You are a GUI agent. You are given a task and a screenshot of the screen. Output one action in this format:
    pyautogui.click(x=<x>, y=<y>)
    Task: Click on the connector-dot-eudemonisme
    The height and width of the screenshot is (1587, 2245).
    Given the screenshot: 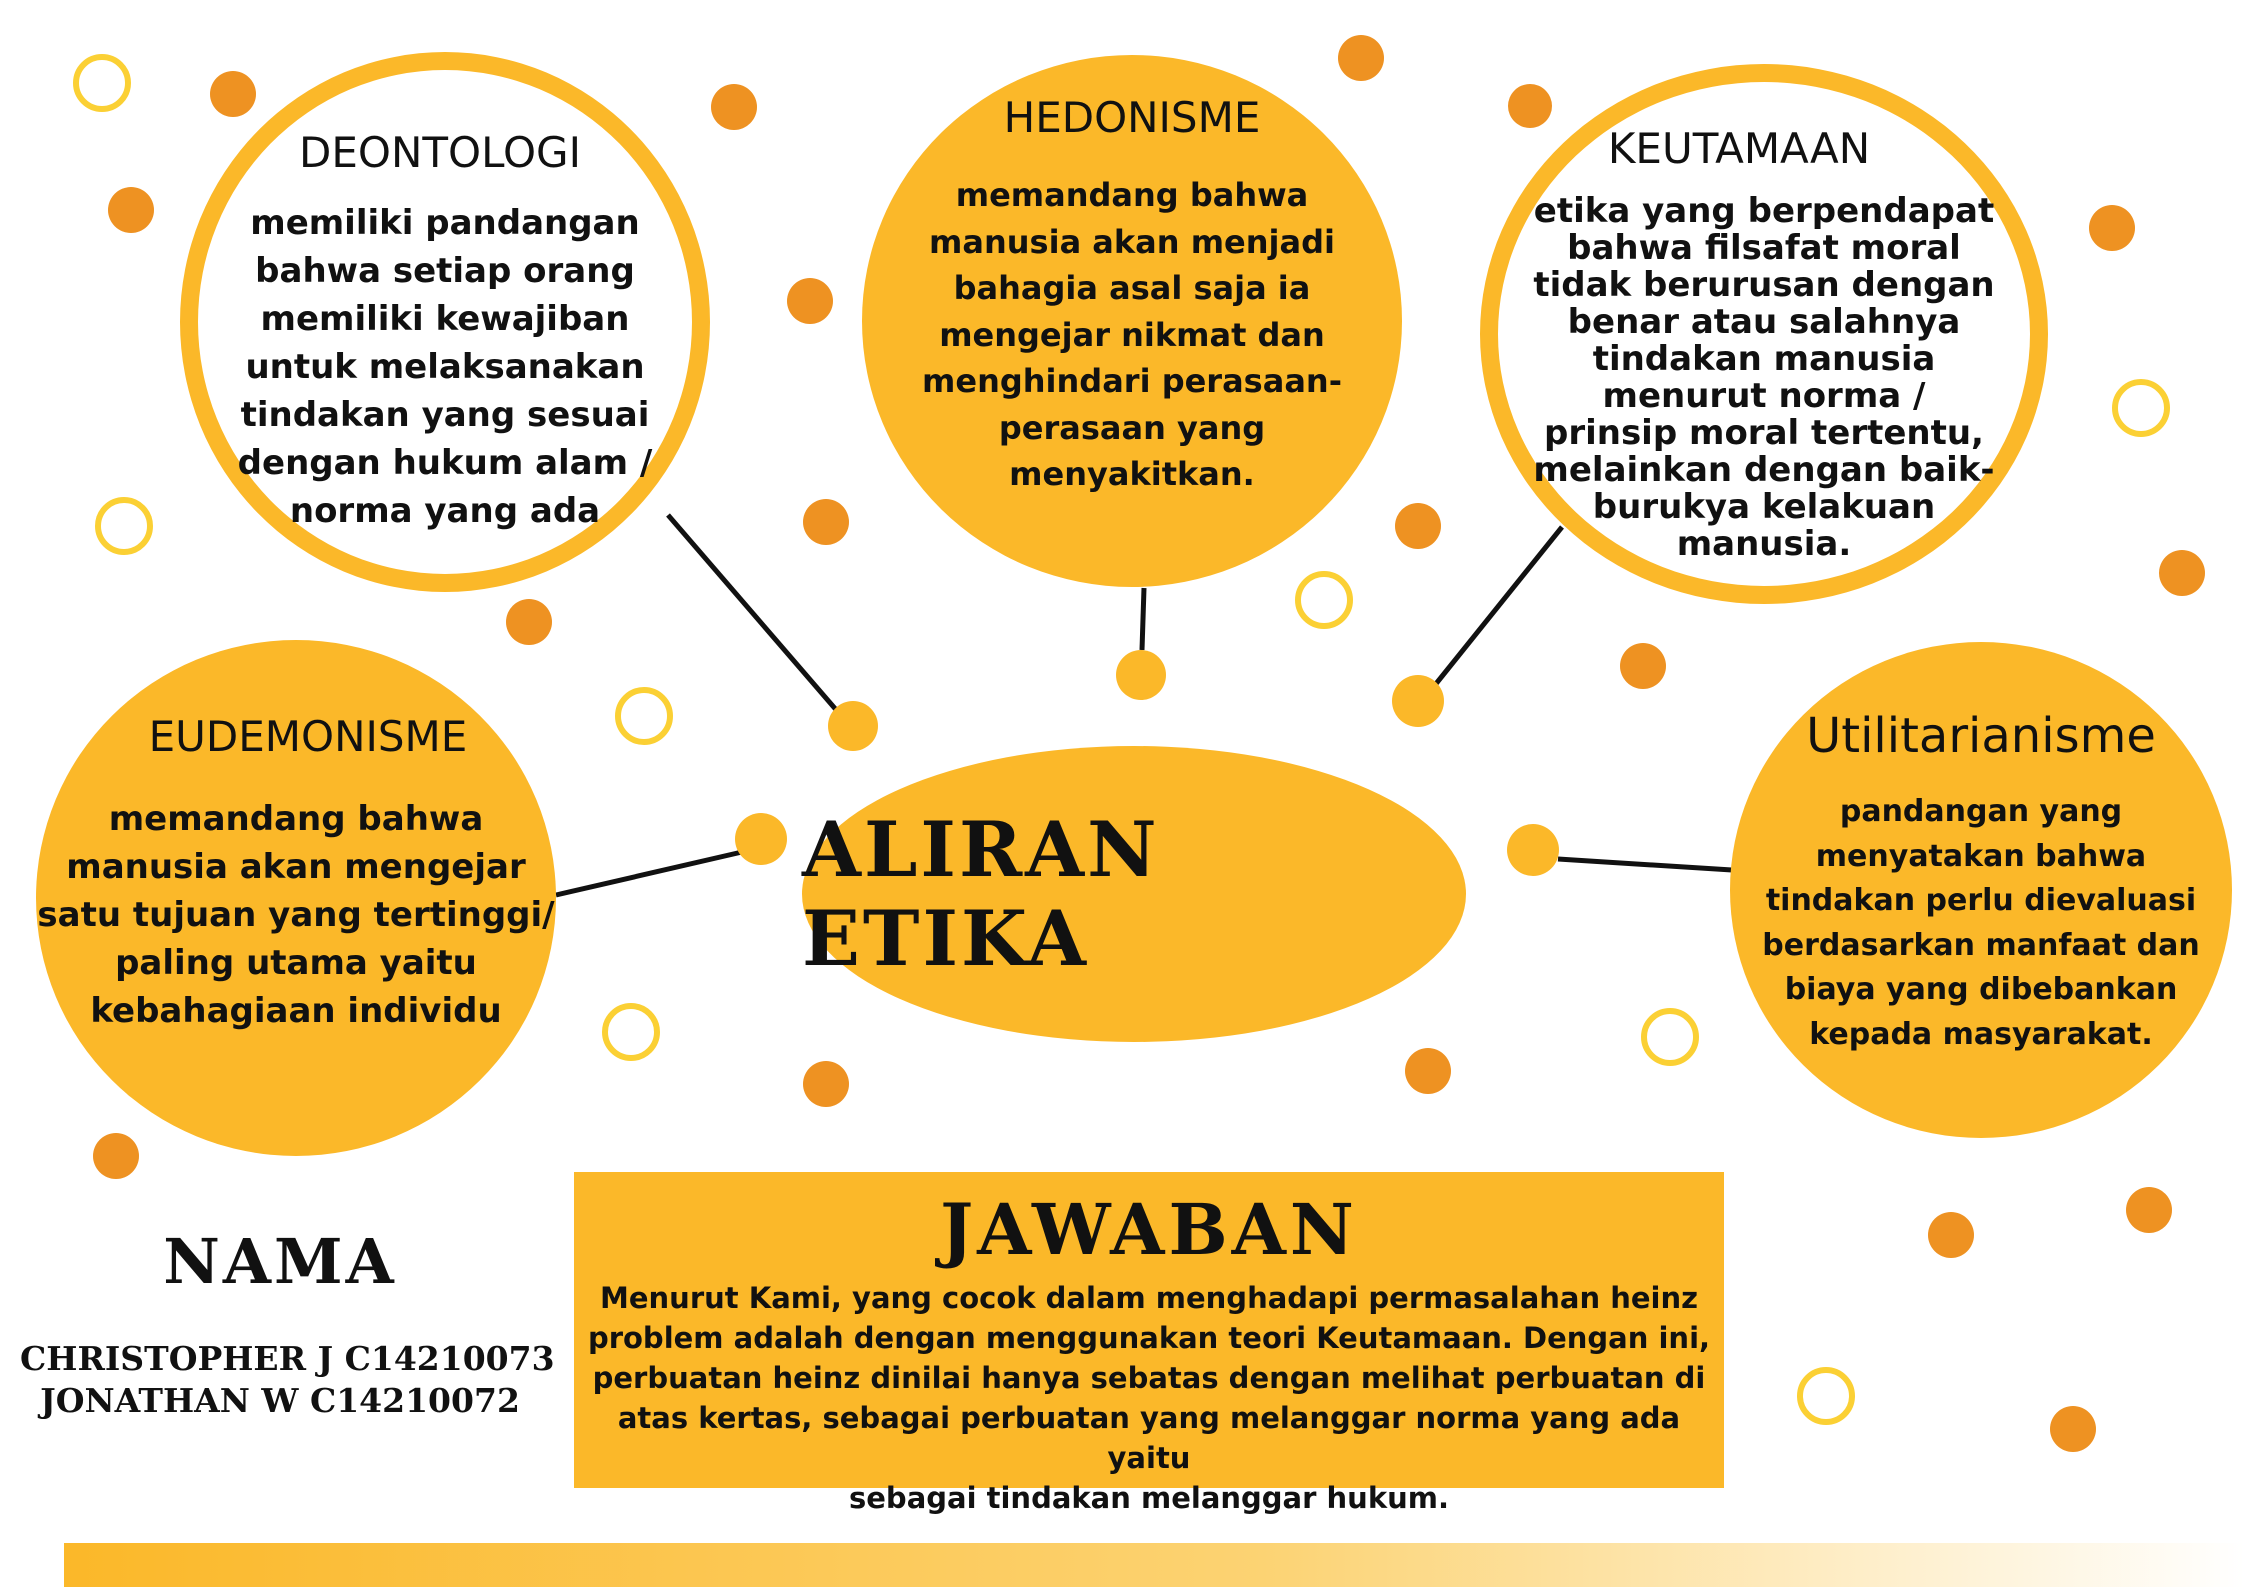 What is the action you would take?
    pyautogui.click(x=761, y=839)
    